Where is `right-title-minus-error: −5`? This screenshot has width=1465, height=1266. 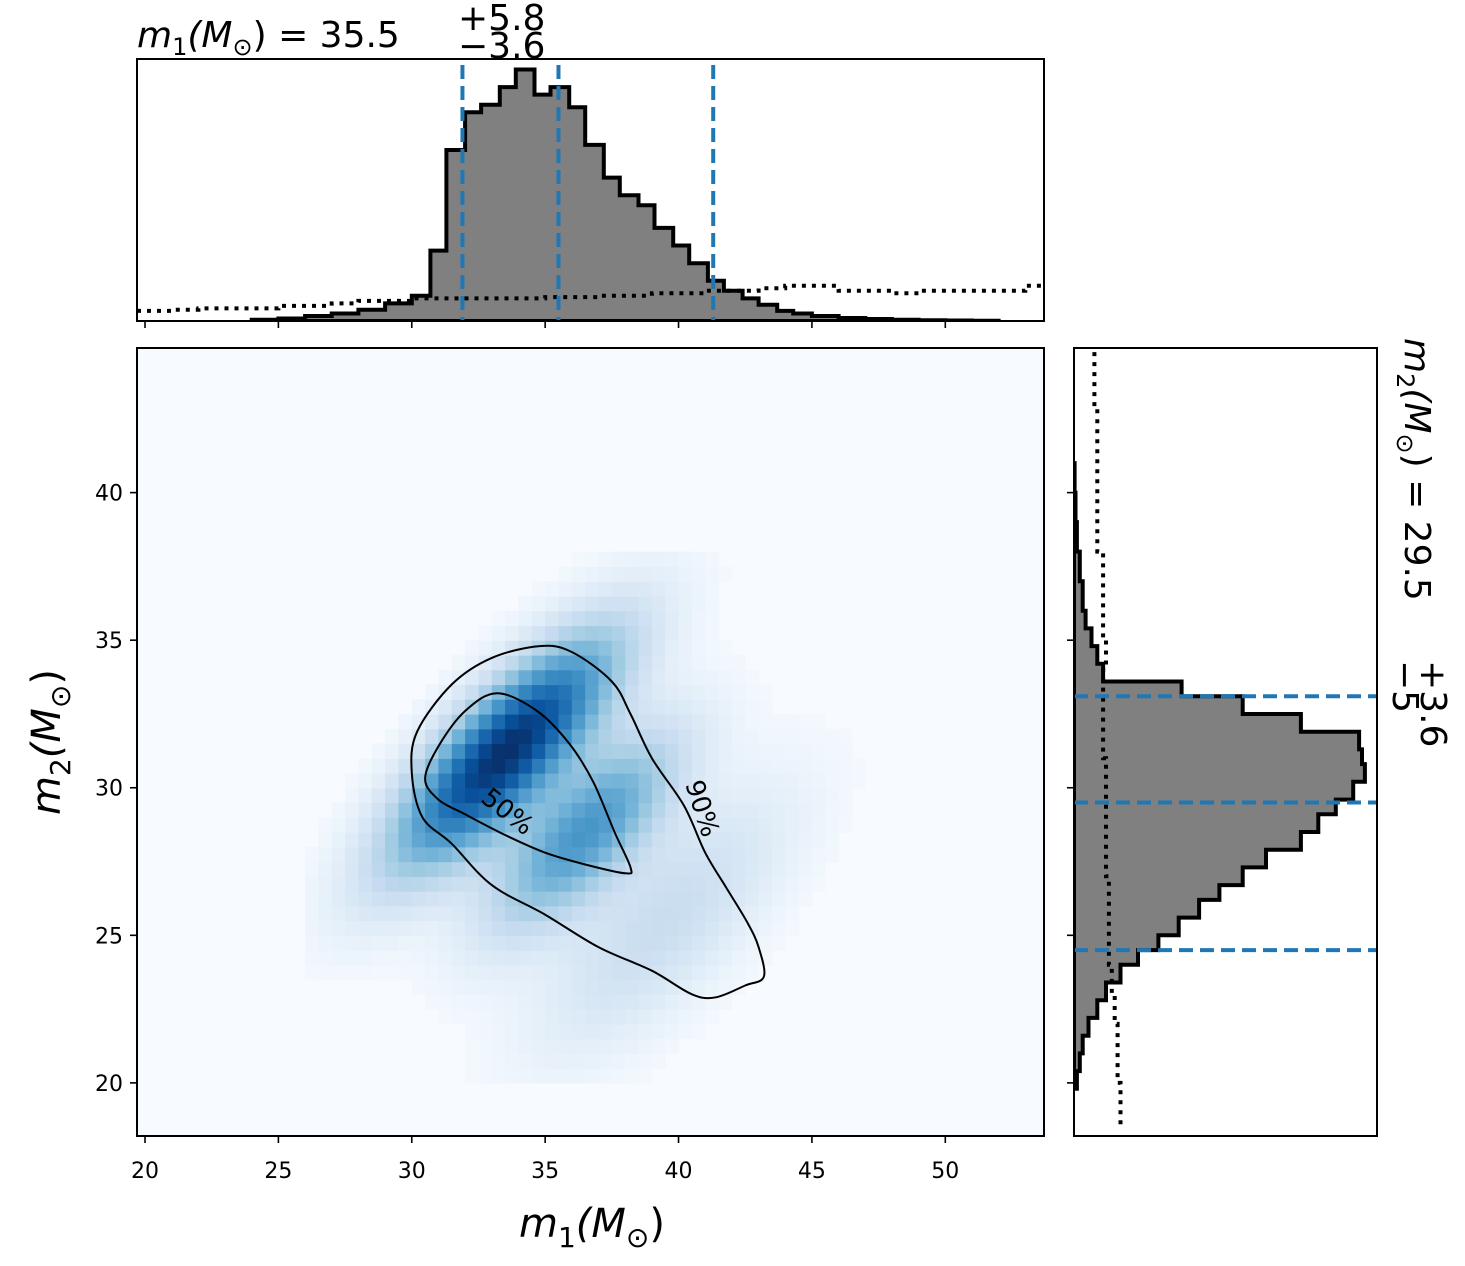 right-title-minus-error: −5 is located at coordinates (1404, 686).